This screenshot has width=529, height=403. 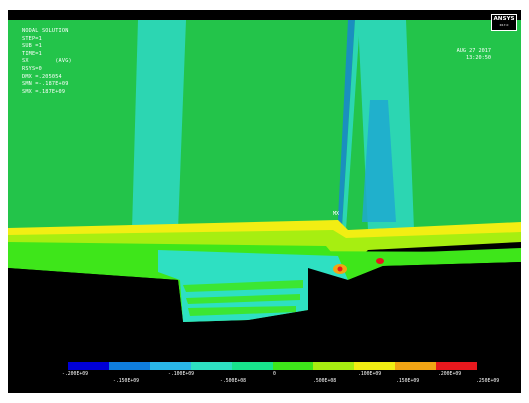 I want to click on legend-label: .200E+09, so click(x=450, y=374).